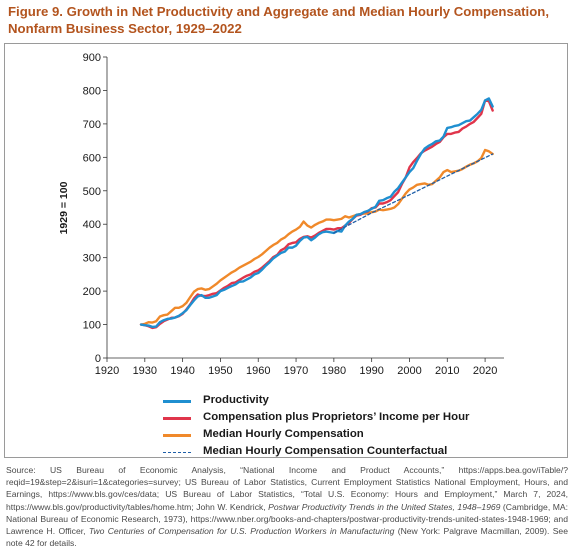 This screenshot has width=572, height=560. Describe the element at coordinates (92, 192) in the screenshot. I see `y-tick-label: 500` at that location.